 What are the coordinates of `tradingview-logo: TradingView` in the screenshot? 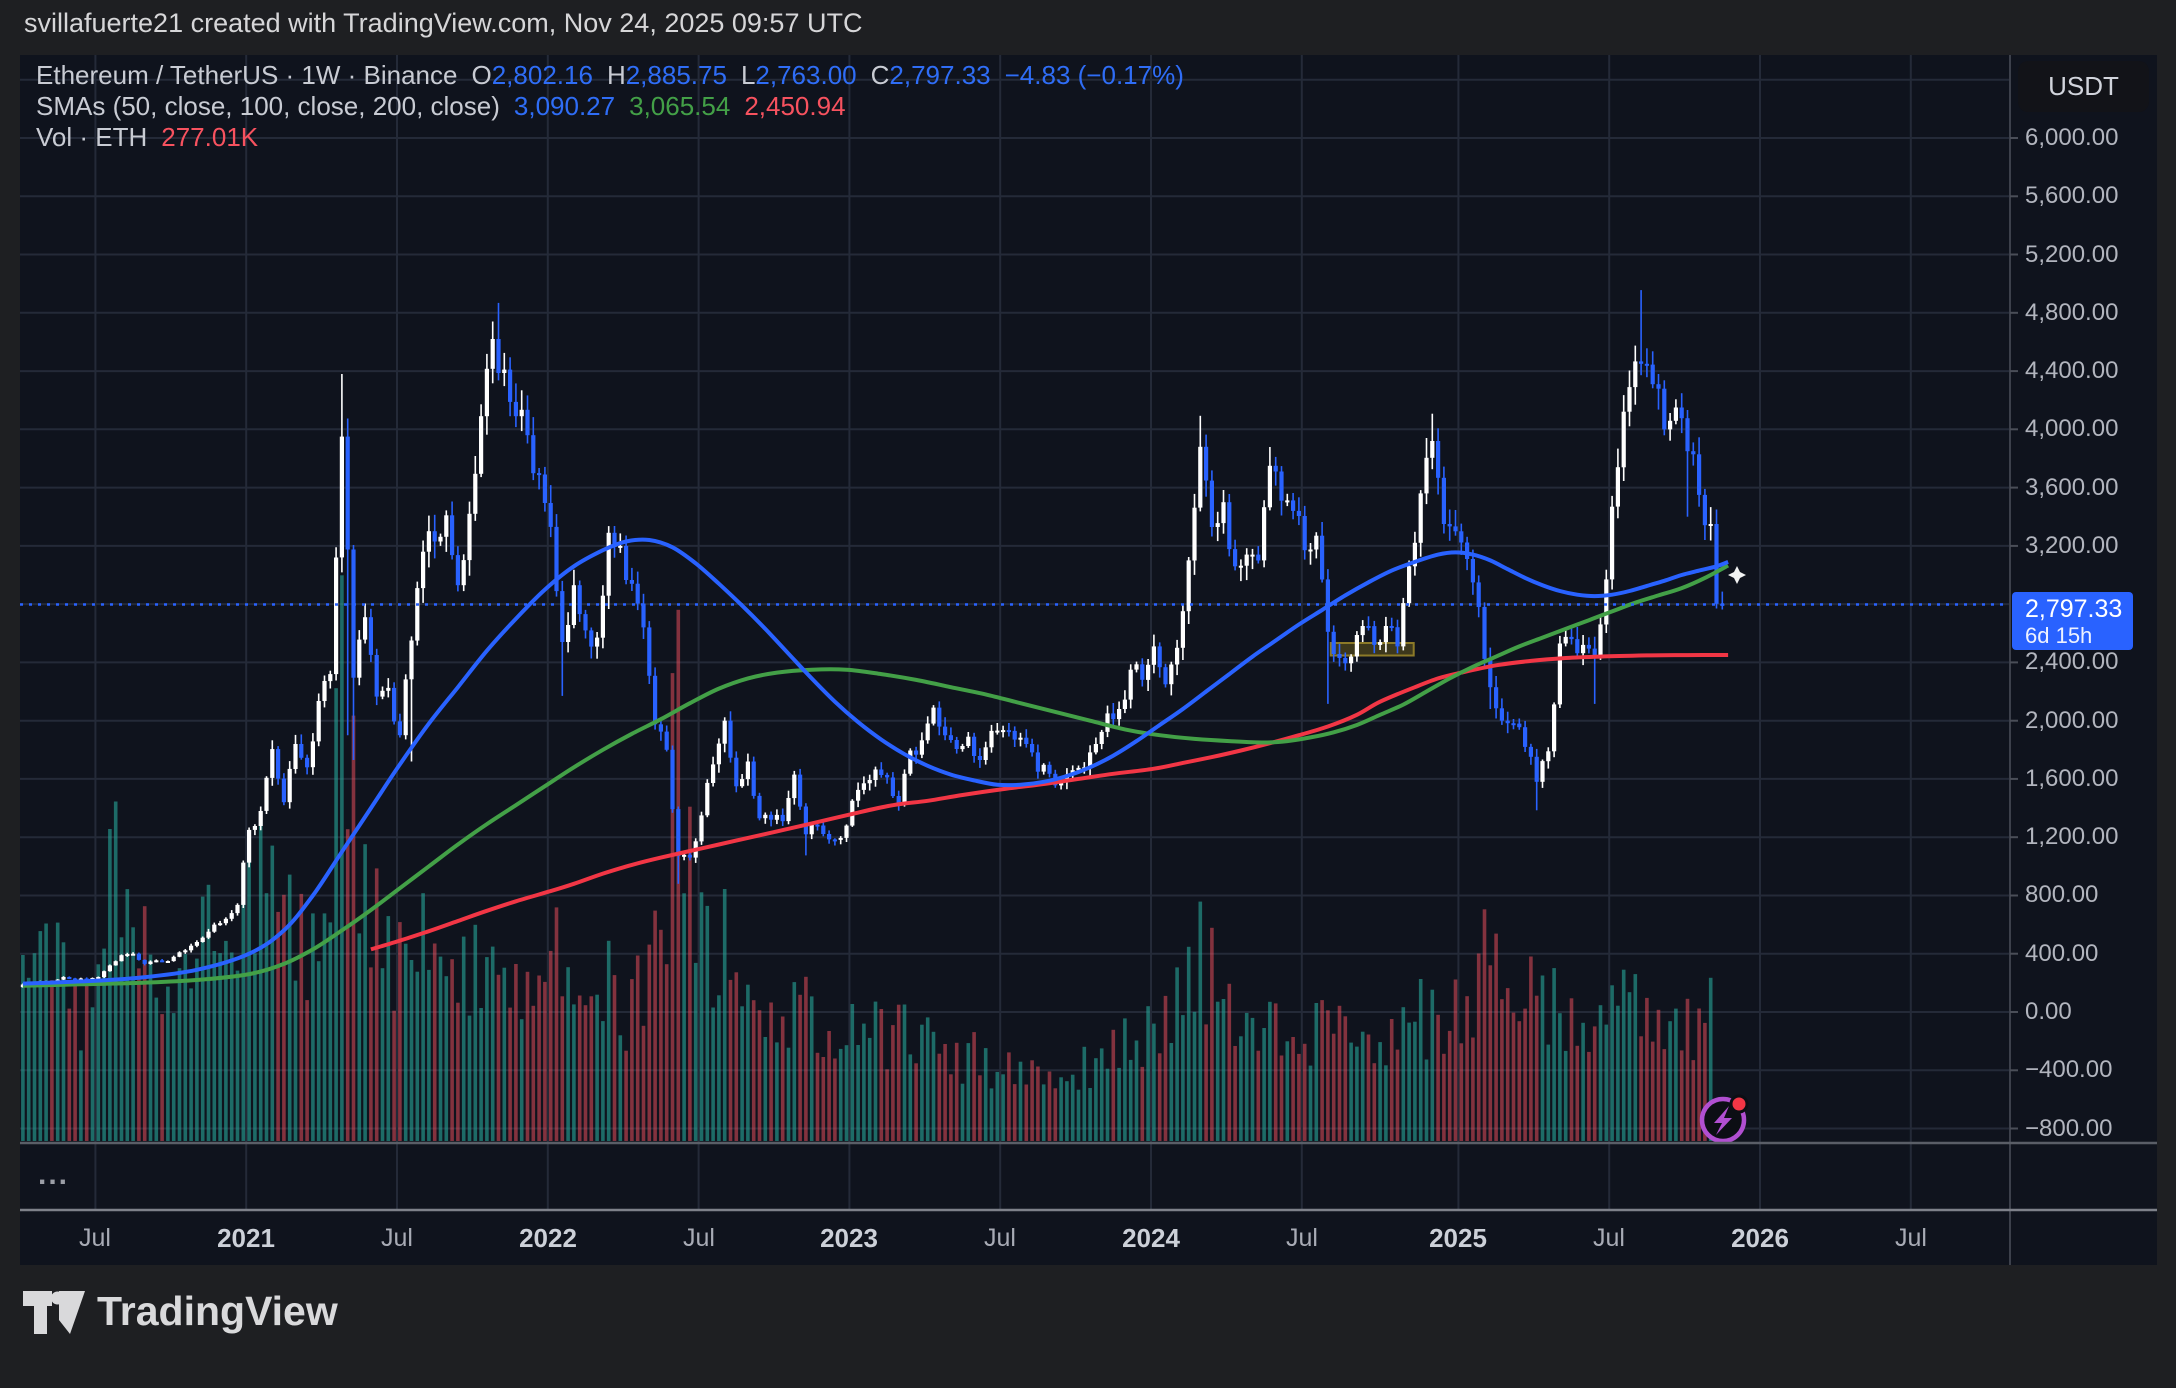 It's located at (232, 1308).